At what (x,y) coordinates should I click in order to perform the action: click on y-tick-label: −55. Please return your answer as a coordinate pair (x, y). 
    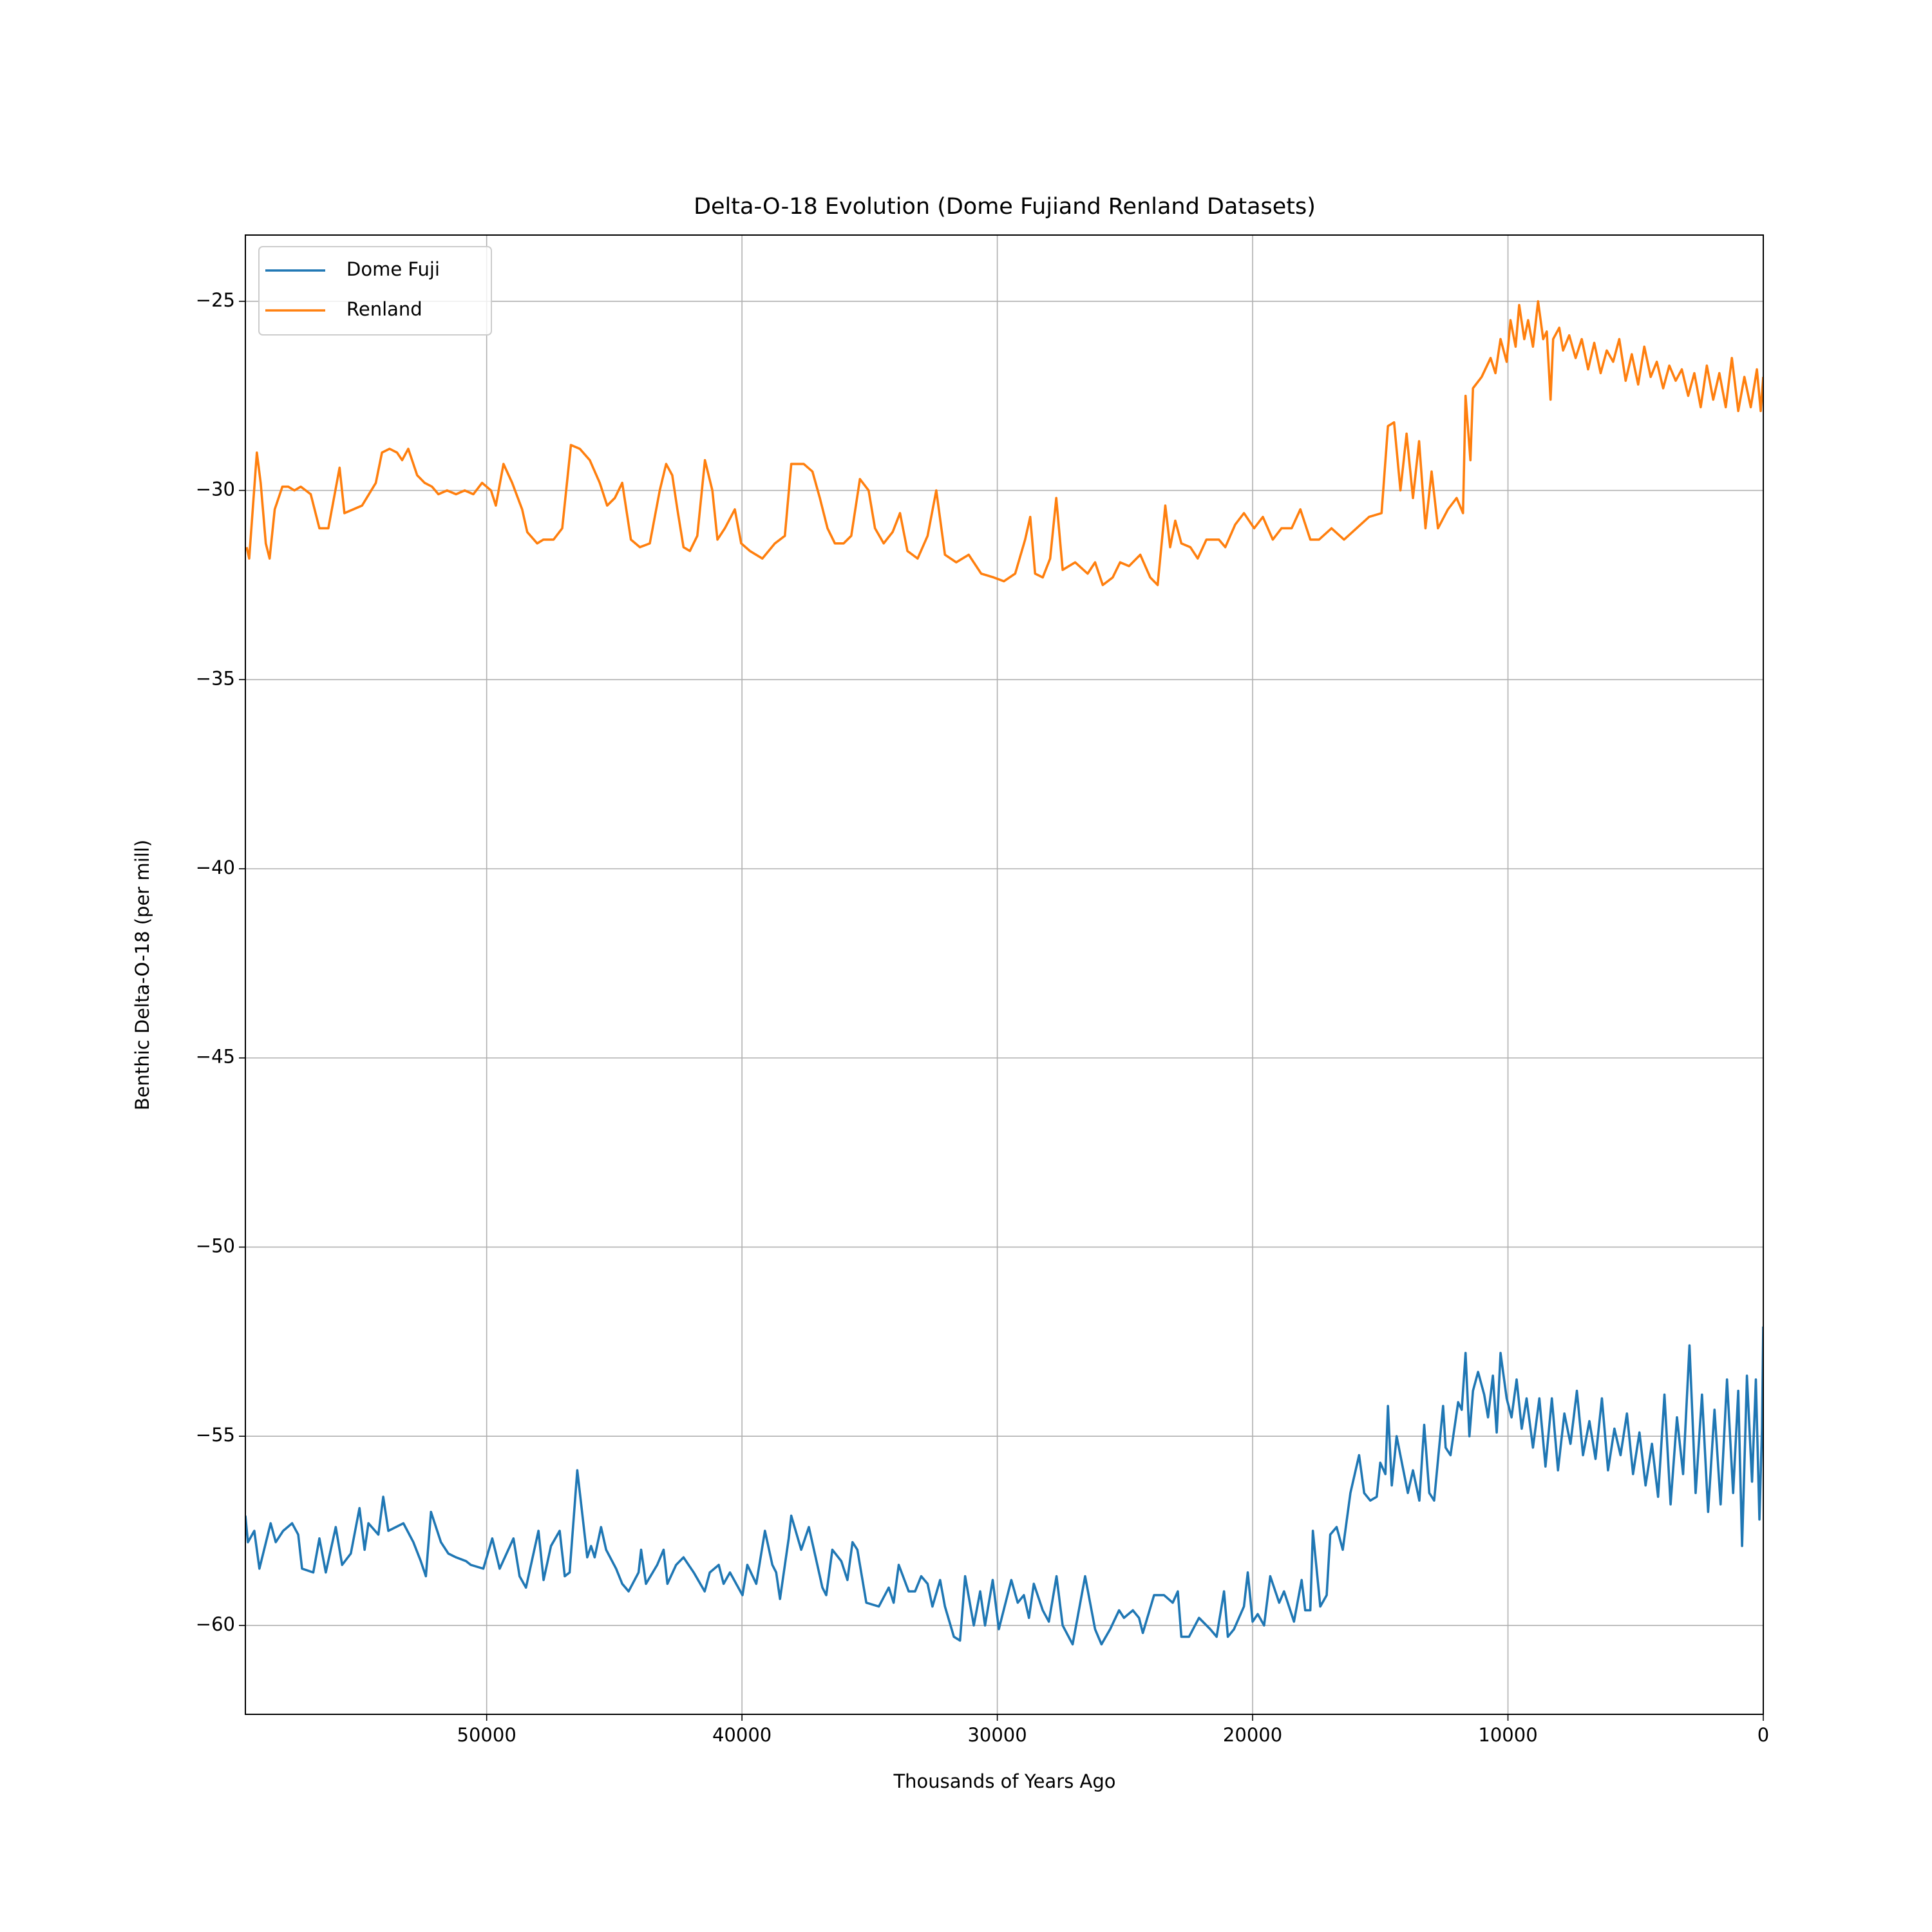
    Looking at the image, I should click on (215, 1435).